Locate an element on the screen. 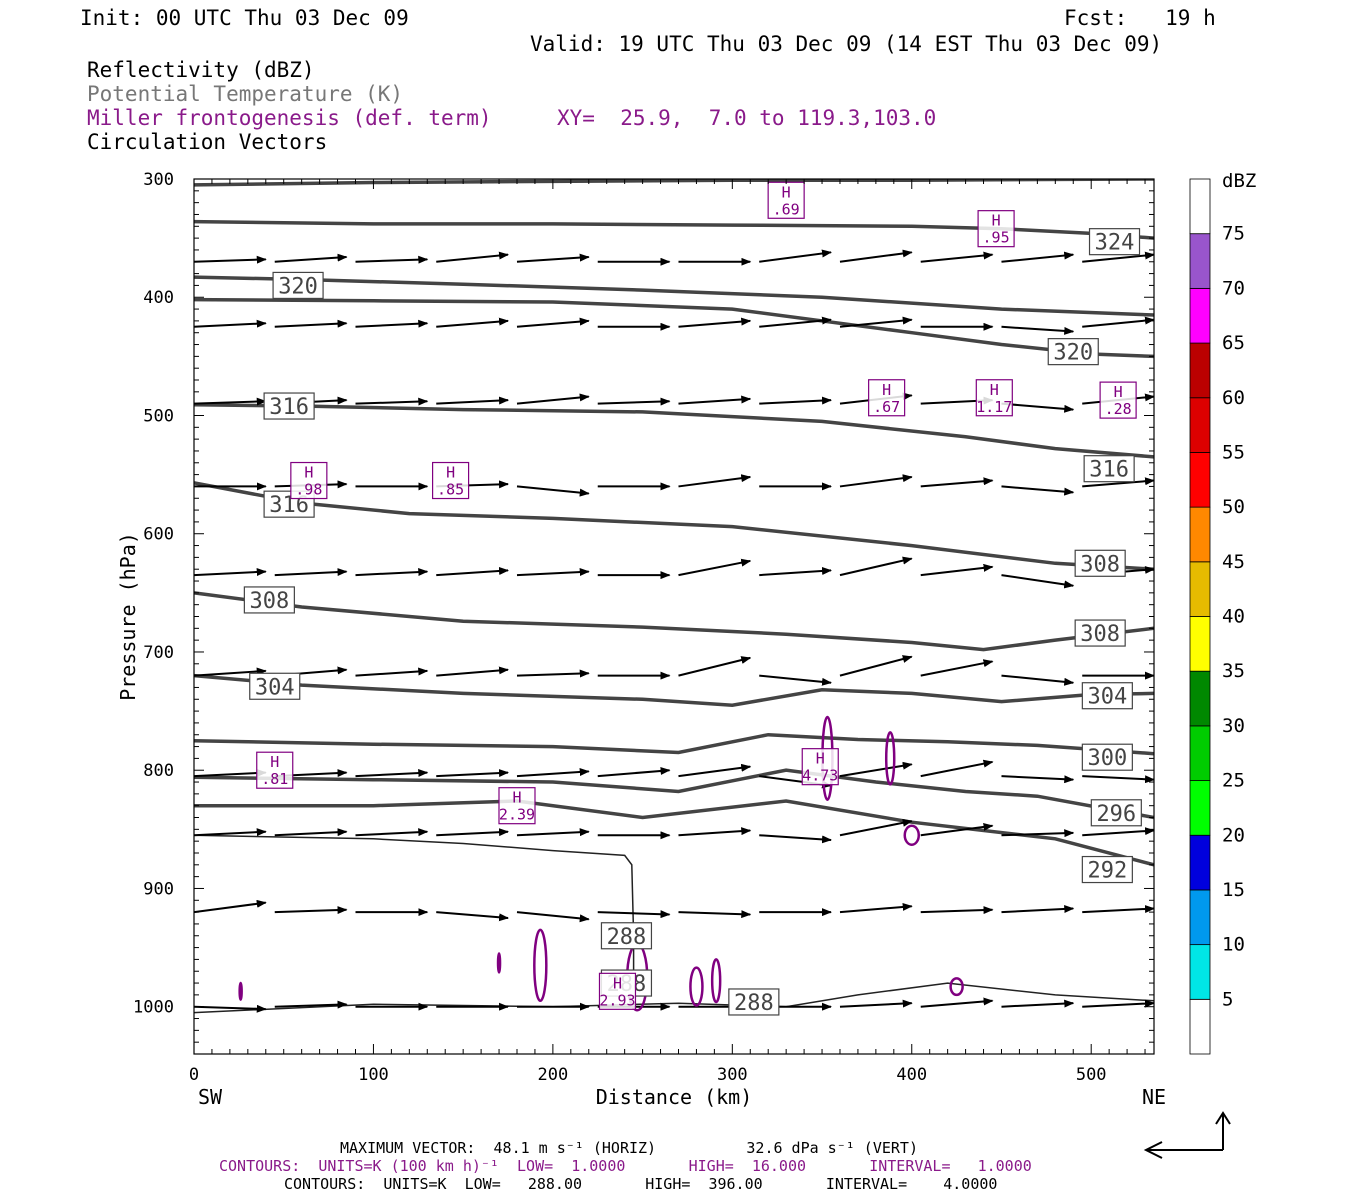  x-tick-label: 500 is located at coordinates (1091, 1075).